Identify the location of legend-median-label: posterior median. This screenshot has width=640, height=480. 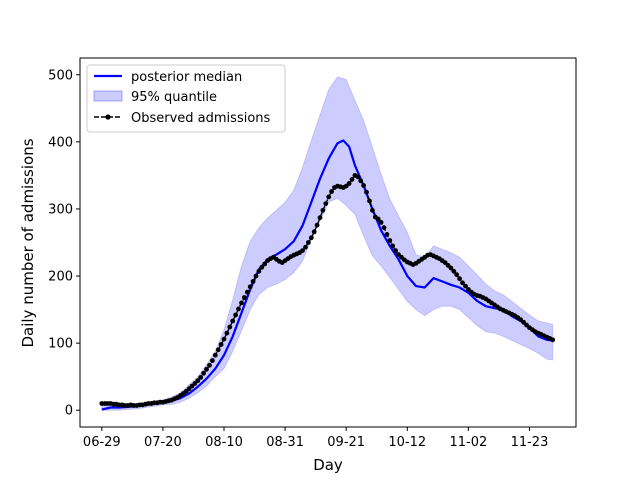
(186, 77).